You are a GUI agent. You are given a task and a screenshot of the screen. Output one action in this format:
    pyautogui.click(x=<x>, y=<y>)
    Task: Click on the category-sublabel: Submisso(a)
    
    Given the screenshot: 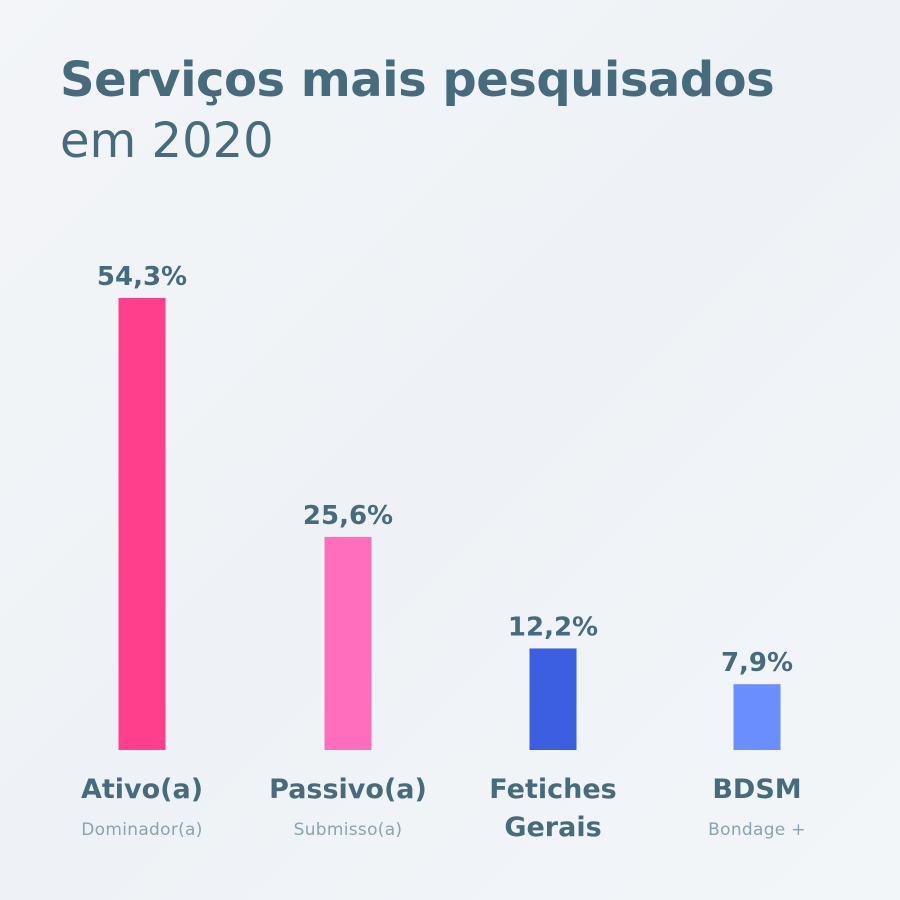 What is the action you would take?
    pyautogui.click(x=348, y=830)
    